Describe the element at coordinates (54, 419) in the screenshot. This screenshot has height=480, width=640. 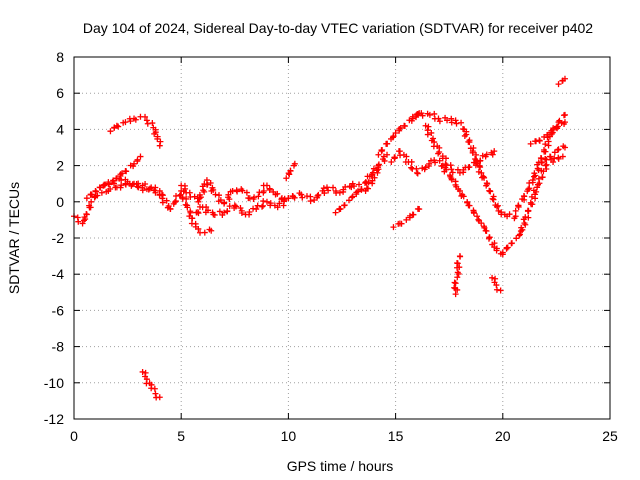
I see `y-tick-label: -12` at that location.